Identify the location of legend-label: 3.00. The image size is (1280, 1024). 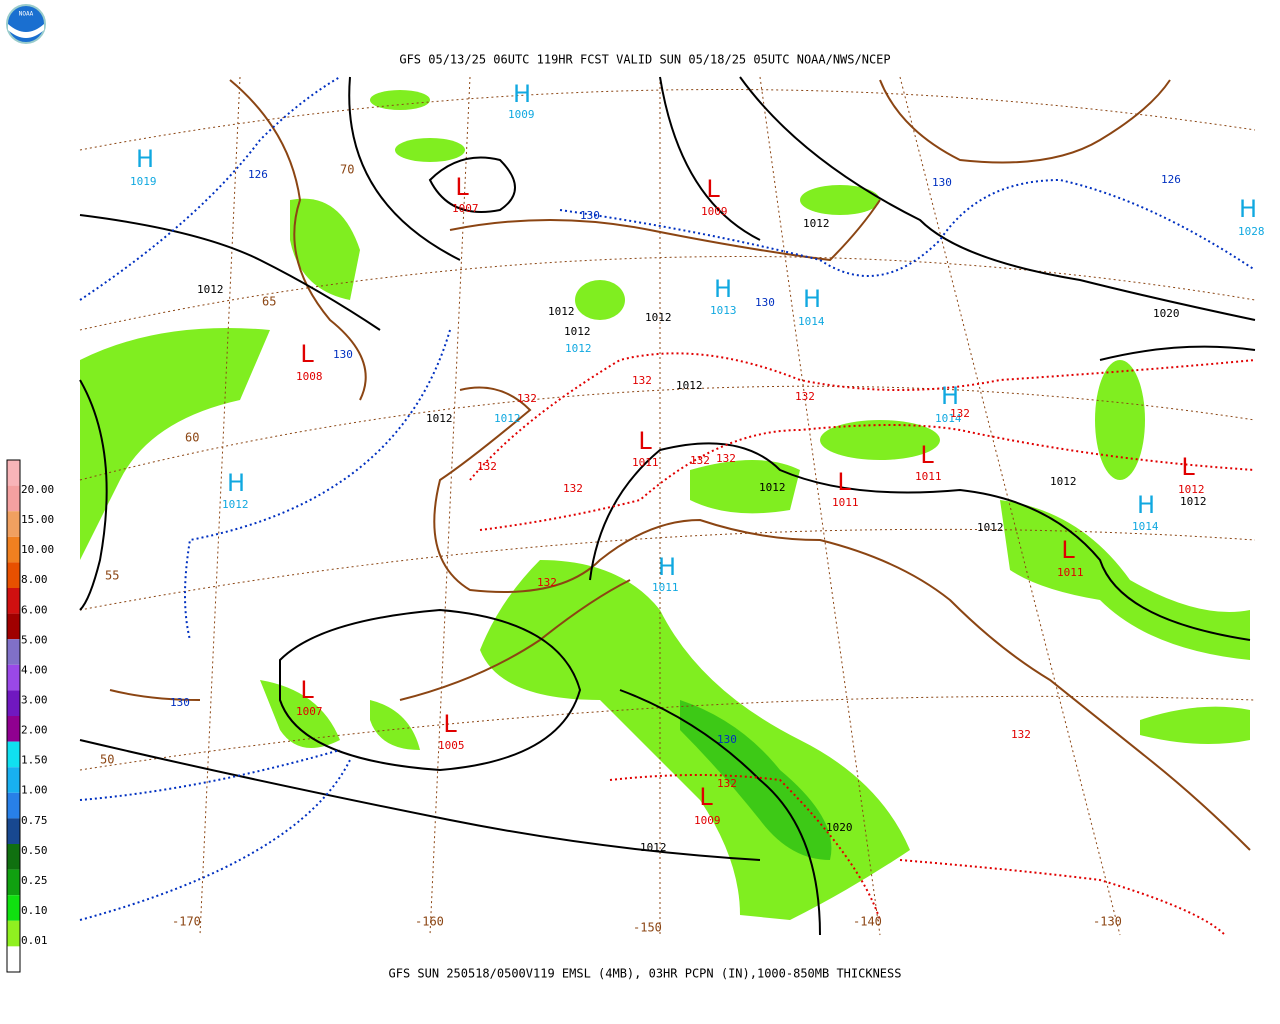
(34, 699).